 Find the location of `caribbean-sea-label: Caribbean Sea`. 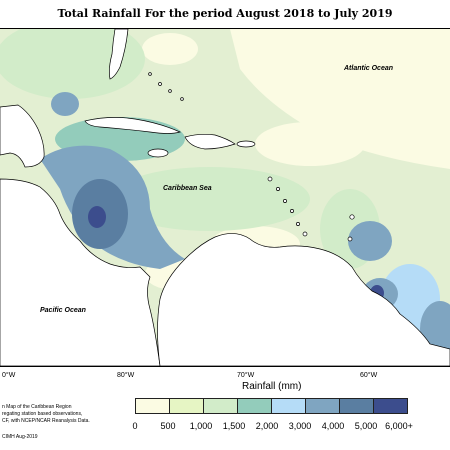

caribbean-sea-label: Caribbean Sea is located at coordinates (187, 188).